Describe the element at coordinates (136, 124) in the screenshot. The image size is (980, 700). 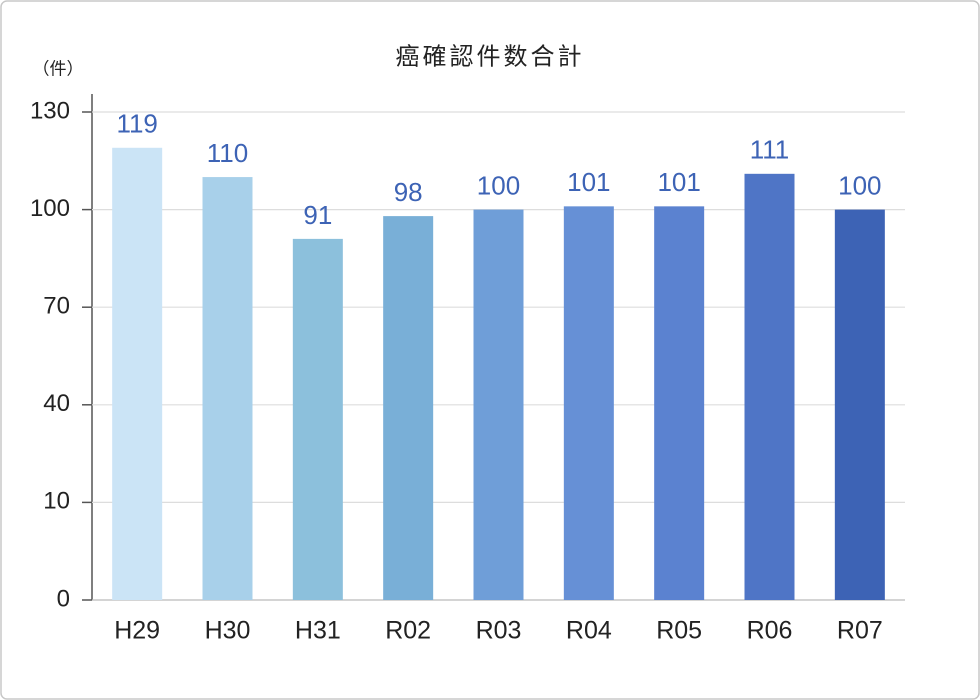
I see `value-label: 119` at that location.